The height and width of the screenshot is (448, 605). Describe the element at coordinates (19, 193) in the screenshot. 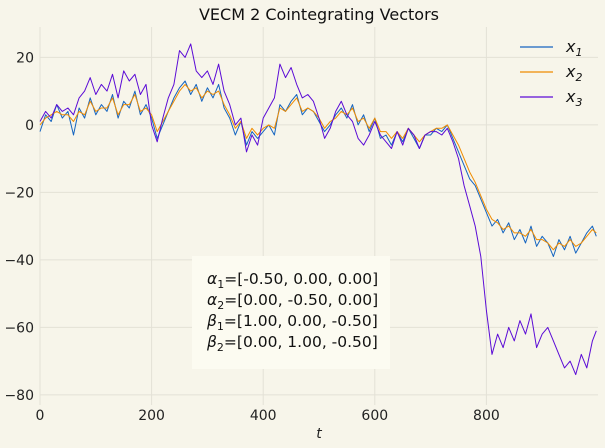

I see `y-tick-label: −20` at that location.